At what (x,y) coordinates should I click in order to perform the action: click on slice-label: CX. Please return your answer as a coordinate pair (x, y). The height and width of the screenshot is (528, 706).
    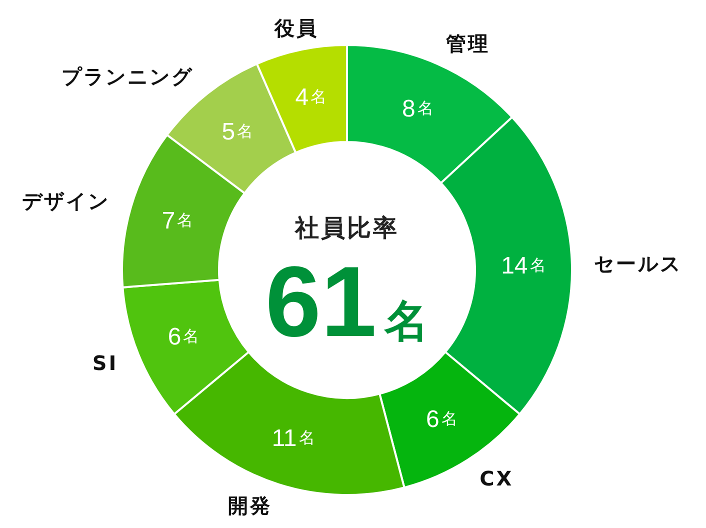
    Looking at the image, I should click on (497, 478).